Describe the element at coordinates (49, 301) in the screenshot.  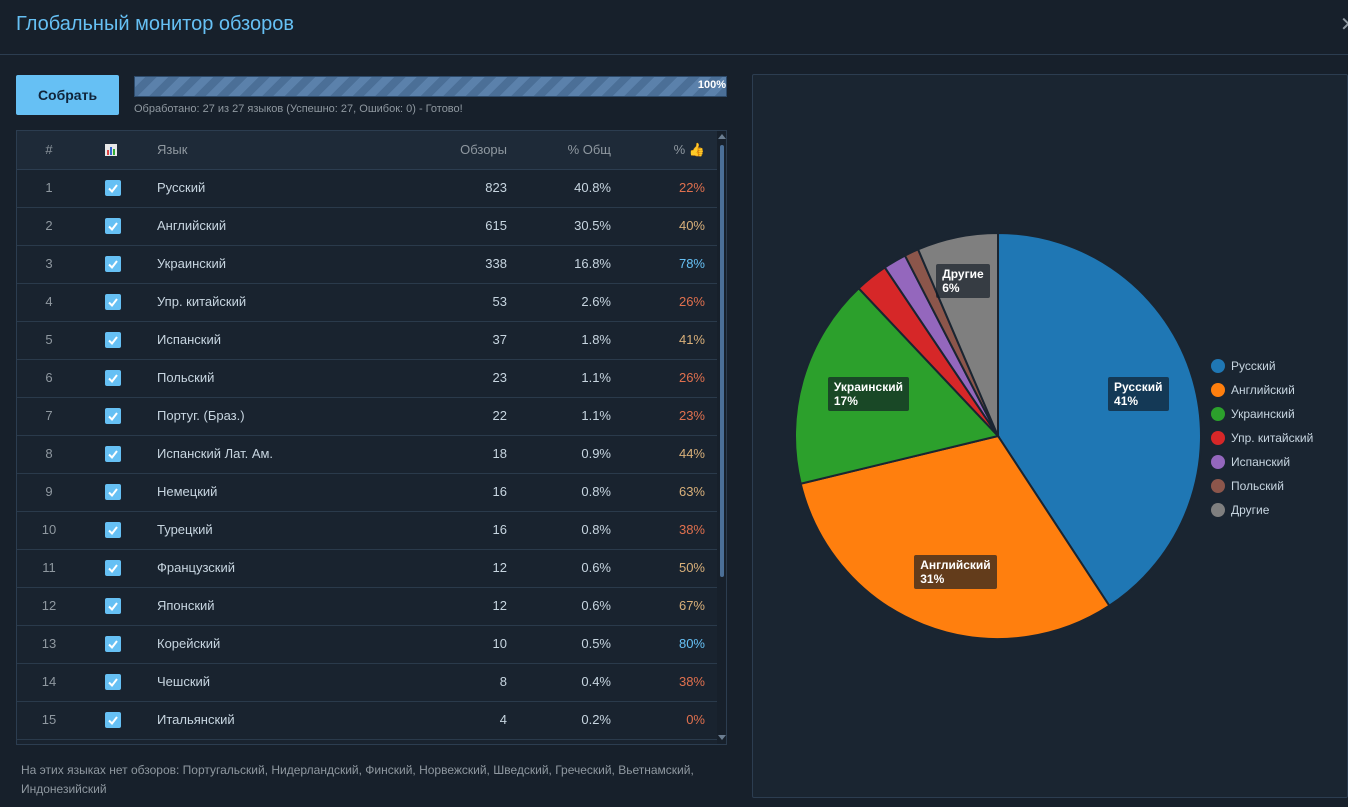
I see `row-num: 4` at that location.